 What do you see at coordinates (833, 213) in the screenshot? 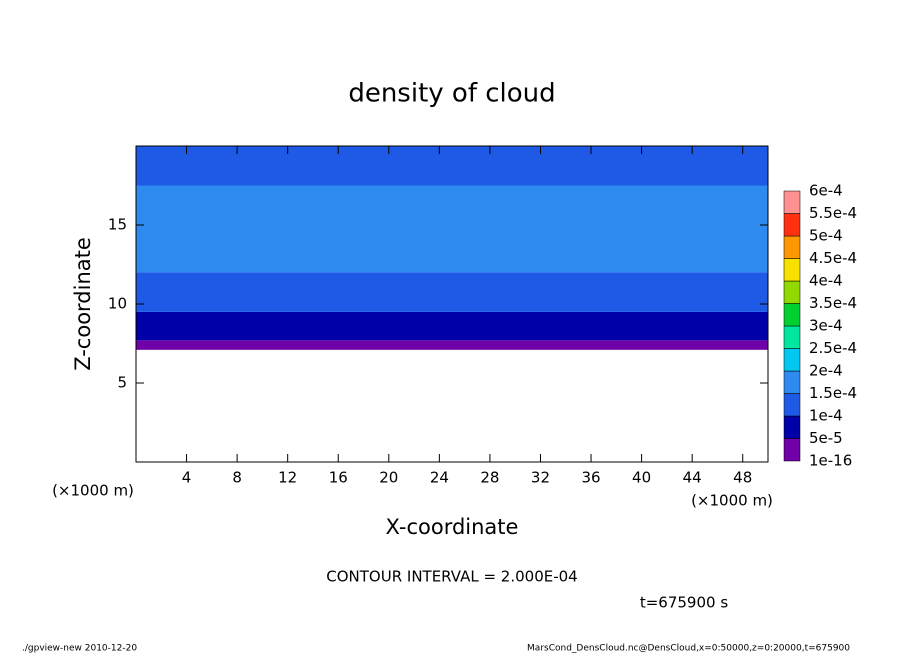
I see `colorbar-label: 5.5e-4` at bounding box center [833, 213].